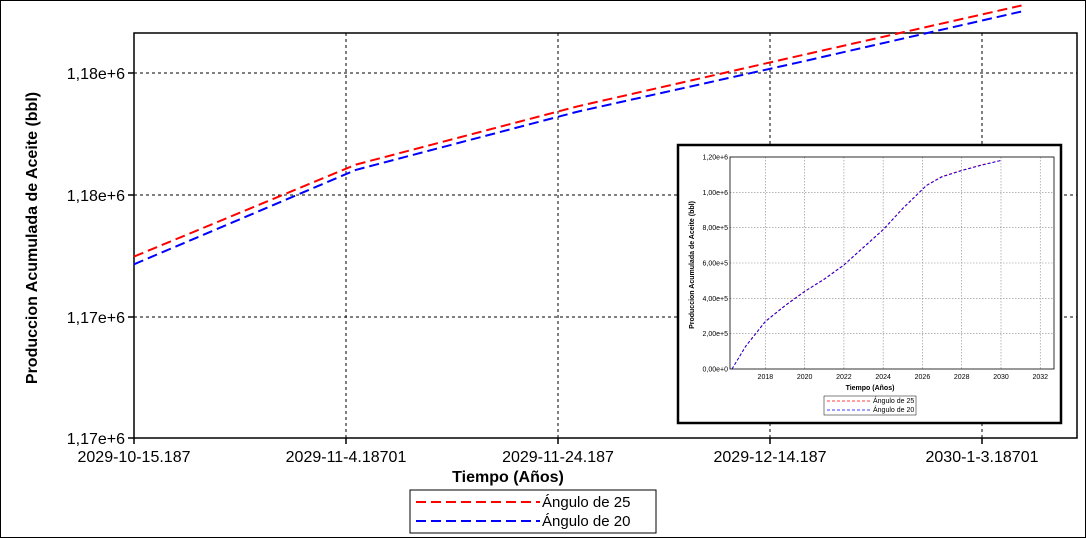  What do you see at coordinates (923, 377) in the screenshot?
I see `inset-x-tick-label-4: 2026` at bounding box center [923, 377].